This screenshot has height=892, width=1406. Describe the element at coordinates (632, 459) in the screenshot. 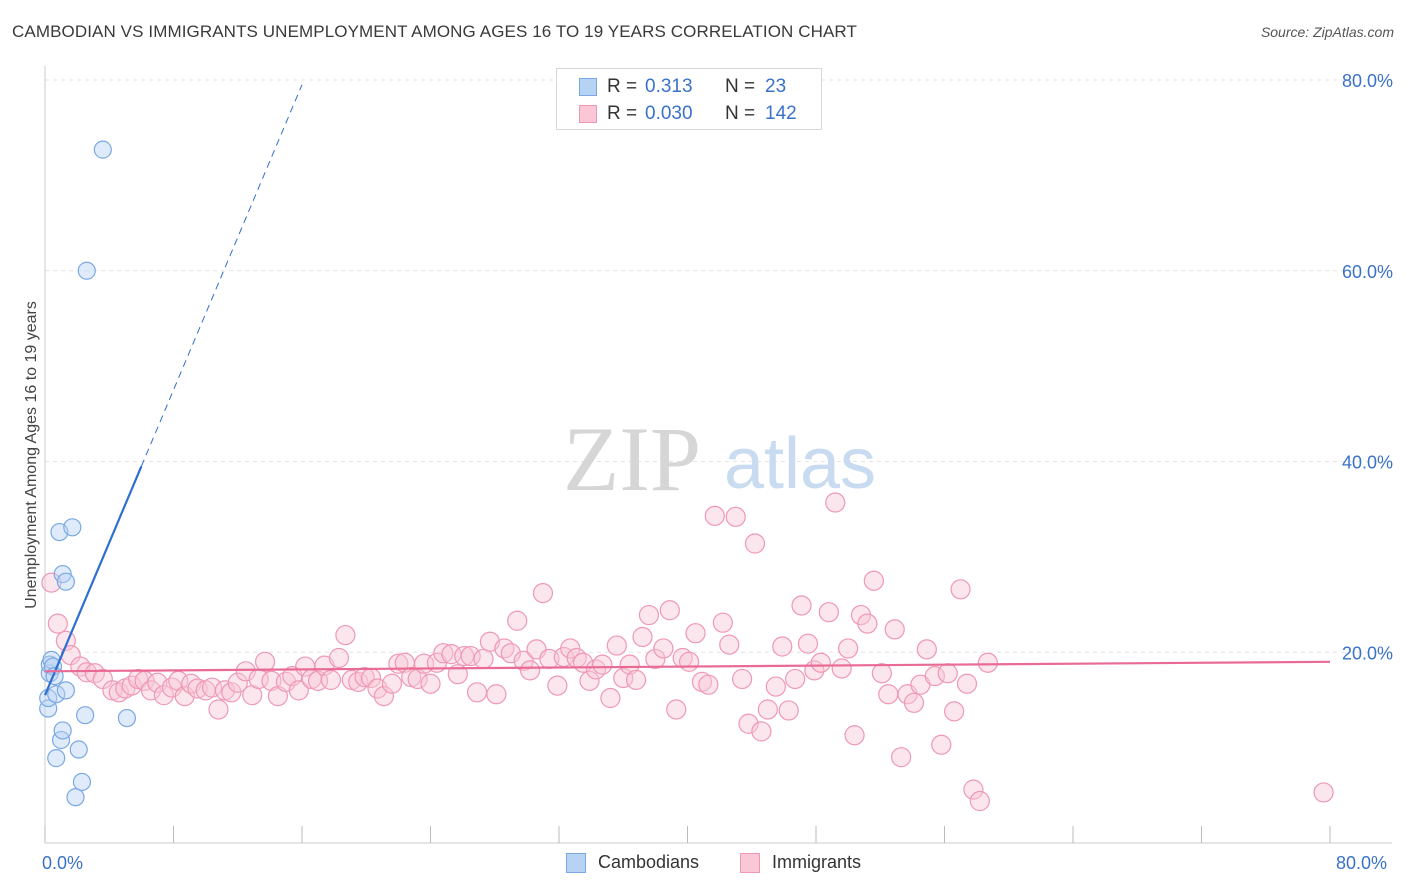

I see `watermark-zip: ZIP` at that location.